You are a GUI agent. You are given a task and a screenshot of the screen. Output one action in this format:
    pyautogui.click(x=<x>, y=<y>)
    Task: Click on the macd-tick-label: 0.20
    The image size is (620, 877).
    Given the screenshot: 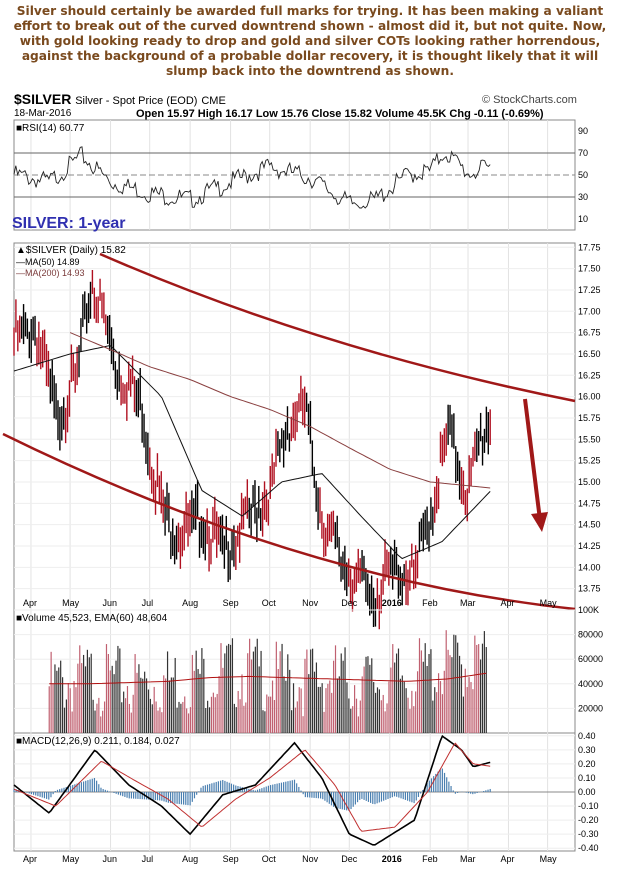 What is the action you would take?
    pyautogui.click(x=587, y=764)
    